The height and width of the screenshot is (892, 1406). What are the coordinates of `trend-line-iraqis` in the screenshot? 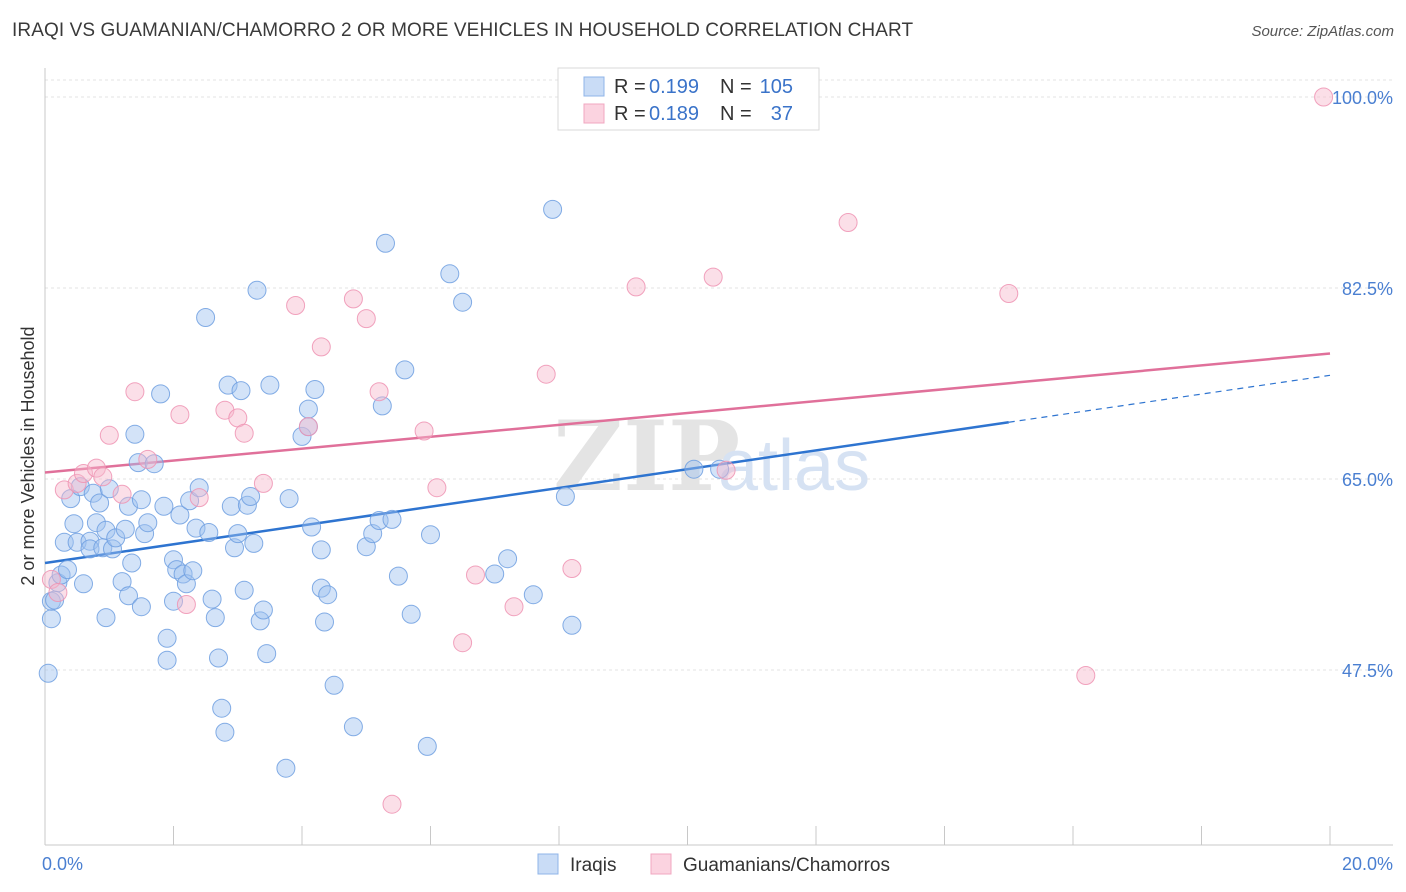 It's located at (526, 493).